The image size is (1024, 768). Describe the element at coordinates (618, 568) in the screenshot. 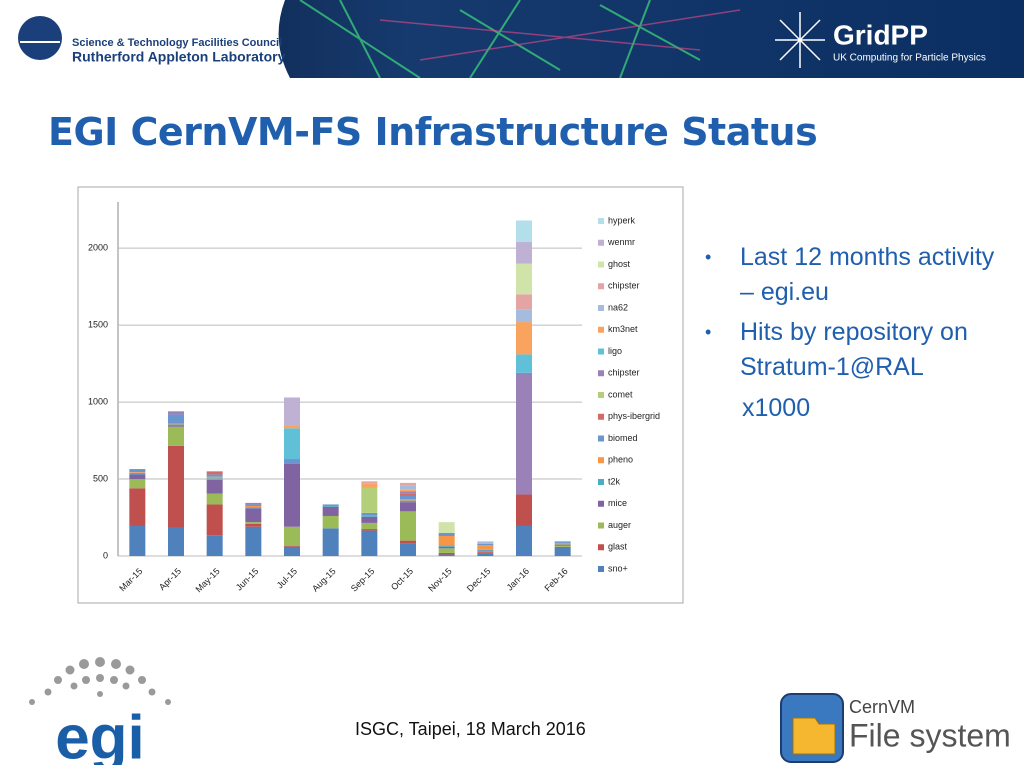

I see `legend-label: sno+` at that location.